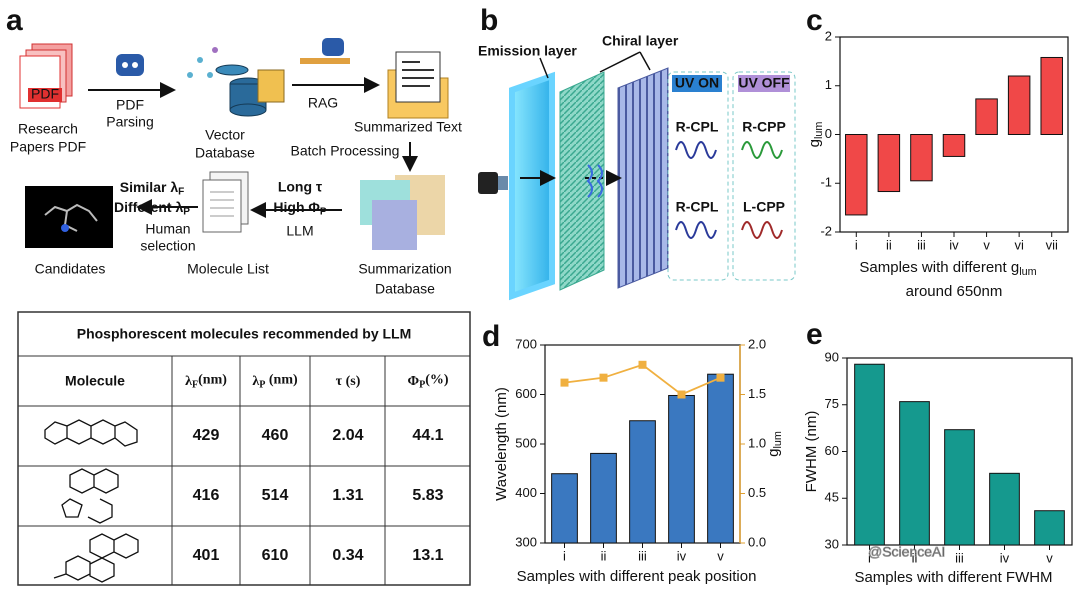 The image size is (1080, 592). What do you see at coordinates (828, 35) in the screenshot?
I see `y-tick-label: 2` at bounding box center [828, 35].